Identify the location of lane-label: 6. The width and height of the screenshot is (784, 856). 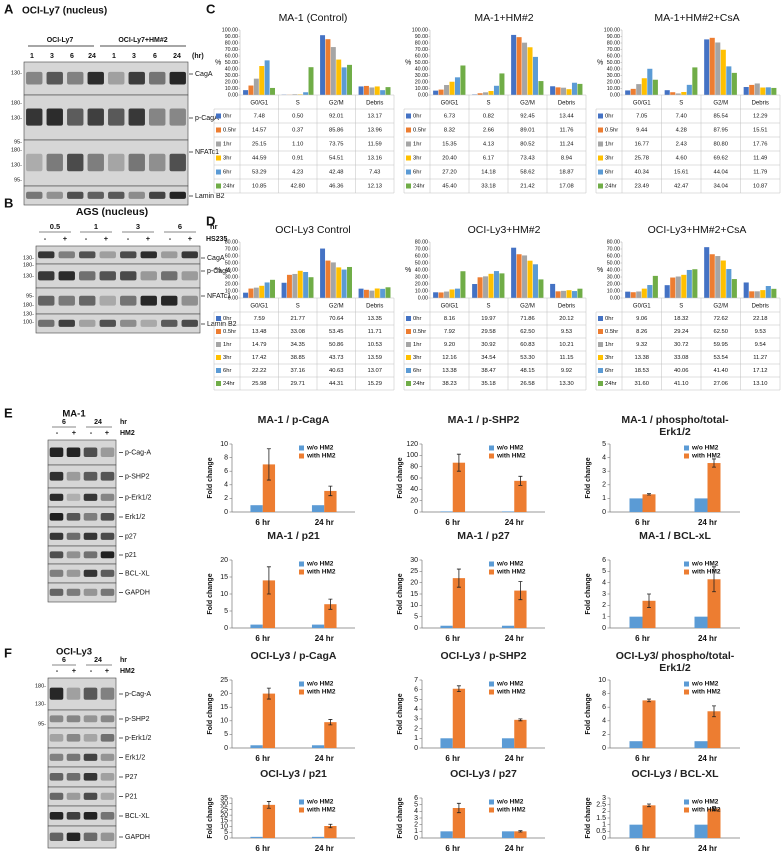
(72, 56).